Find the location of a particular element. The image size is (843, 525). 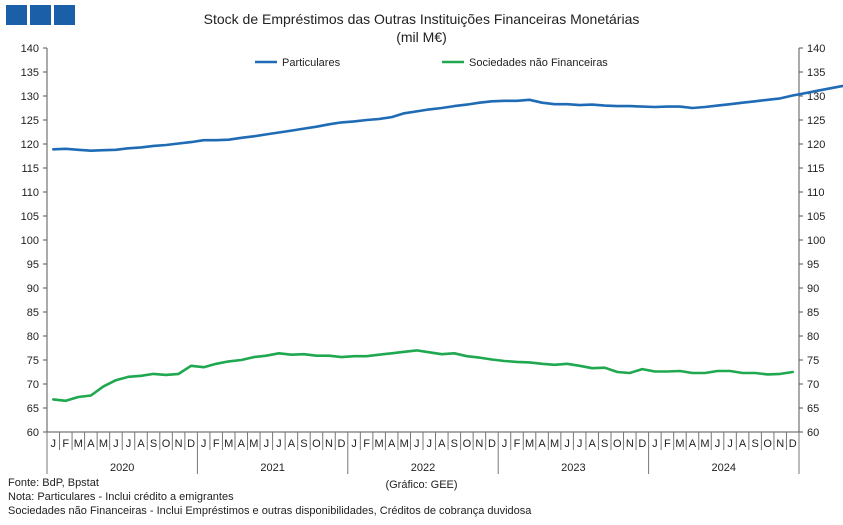

y-tick-label-left: 110 is located at coordinates (30, 193).